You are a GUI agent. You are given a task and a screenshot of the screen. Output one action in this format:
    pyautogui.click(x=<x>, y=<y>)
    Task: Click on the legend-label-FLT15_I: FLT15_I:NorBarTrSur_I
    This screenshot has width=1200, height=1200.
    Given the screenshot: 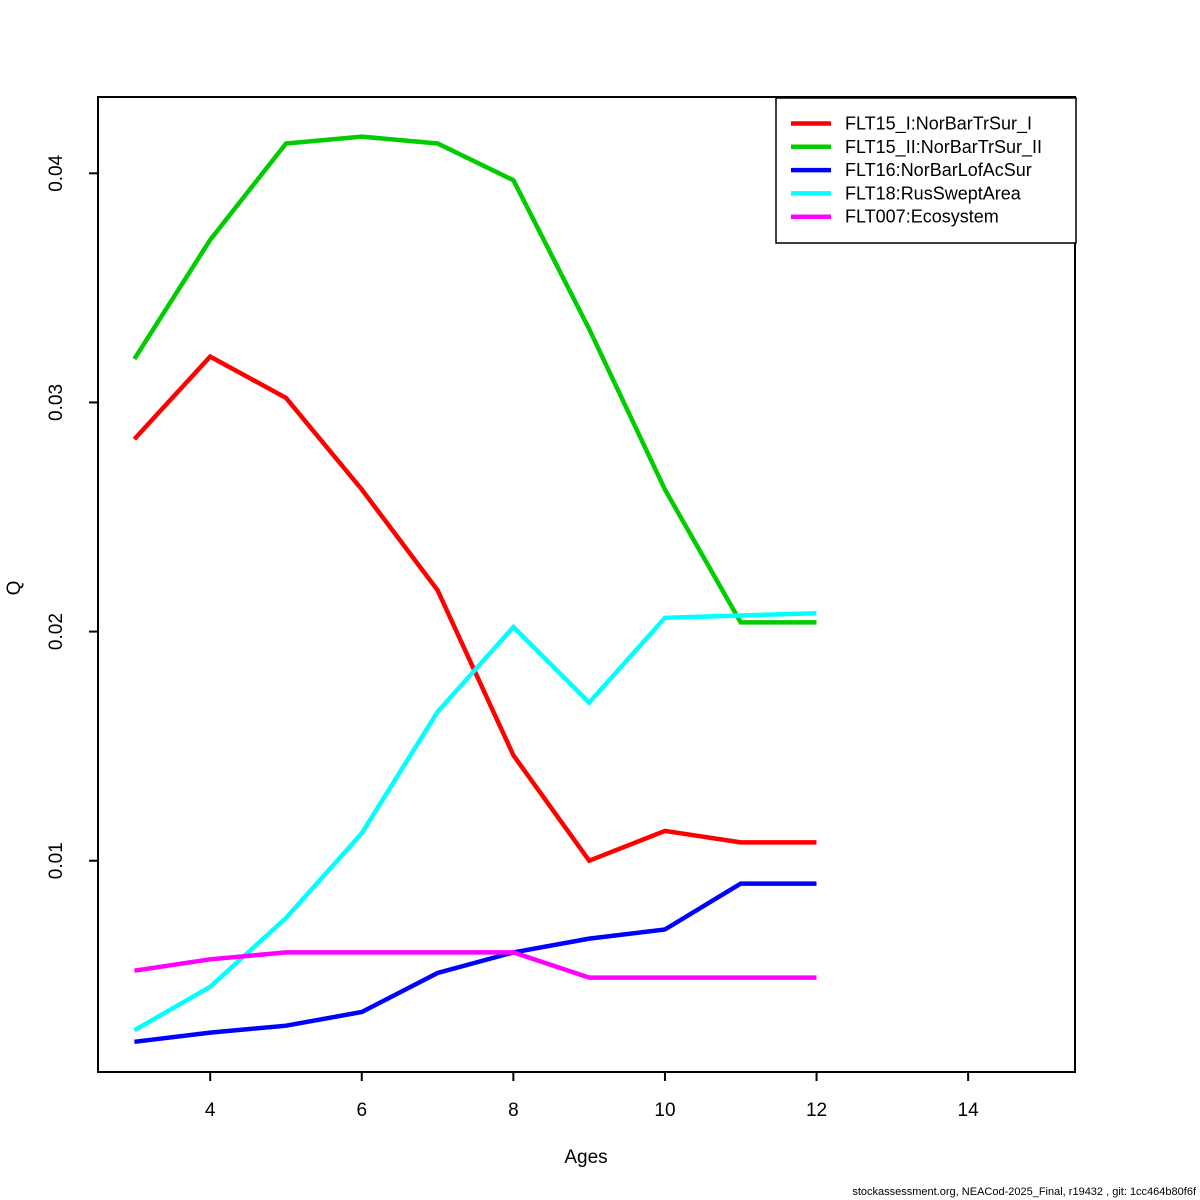 What is the action you would take?
    pyautogui.click(x=938, y=124)
    